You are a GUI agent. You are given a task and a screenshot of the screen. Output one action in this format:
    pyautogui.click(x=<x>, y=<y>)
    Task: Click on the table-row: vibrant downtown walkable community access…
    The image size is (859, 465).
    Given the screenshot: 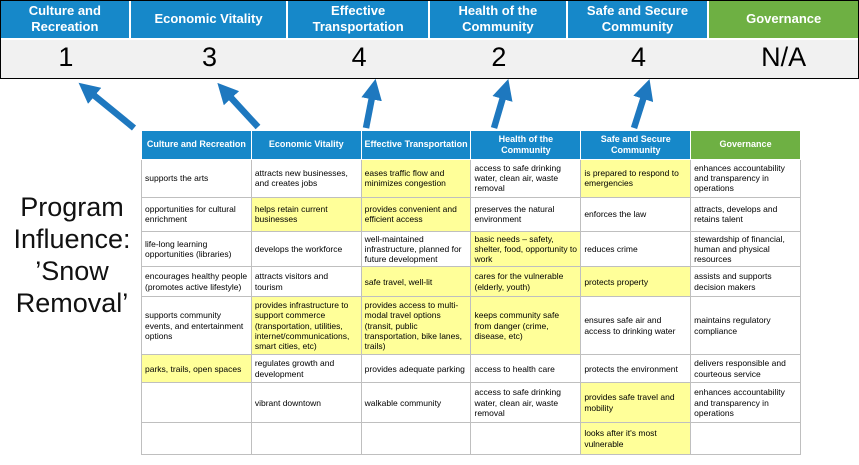 What is the action you would take?
    pyautogui.click(x=471, y=403)
    